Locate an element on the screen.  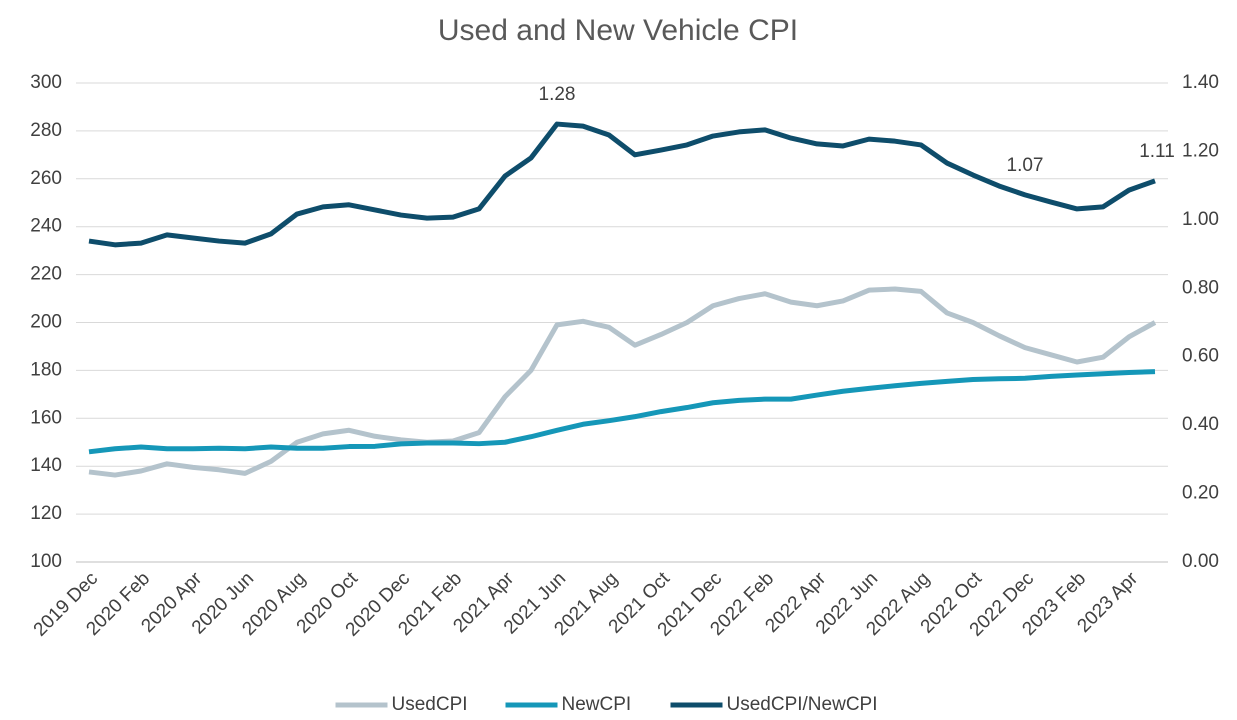
y2-tick-label: 0.00 is located at coordinates (1200, 561).